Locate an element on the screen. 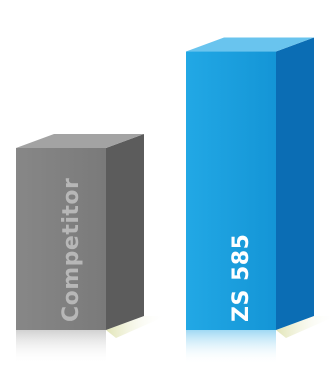 This screenshot has width=332, height=371. bar-reflection-competitor is located at coordinates (61, 347).